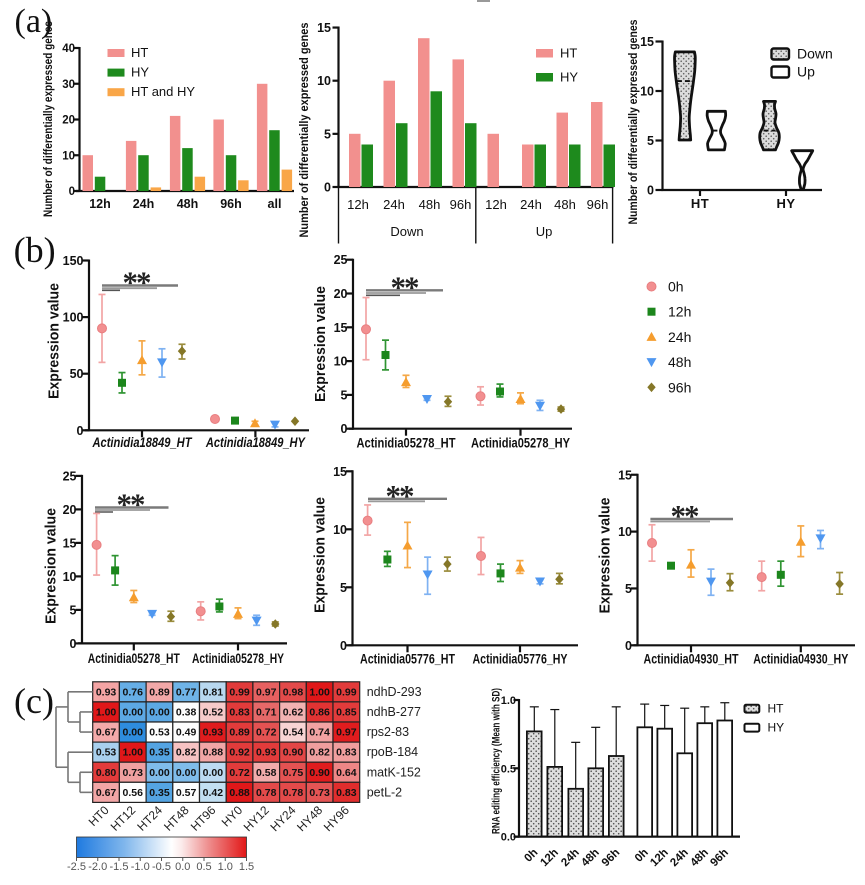 The height and width of the screenshot is (885, 865). What do you see at coordinates (213, 712) in the screenshot?
I see `svg-text: 0.52` at bounding box center [213, 712].